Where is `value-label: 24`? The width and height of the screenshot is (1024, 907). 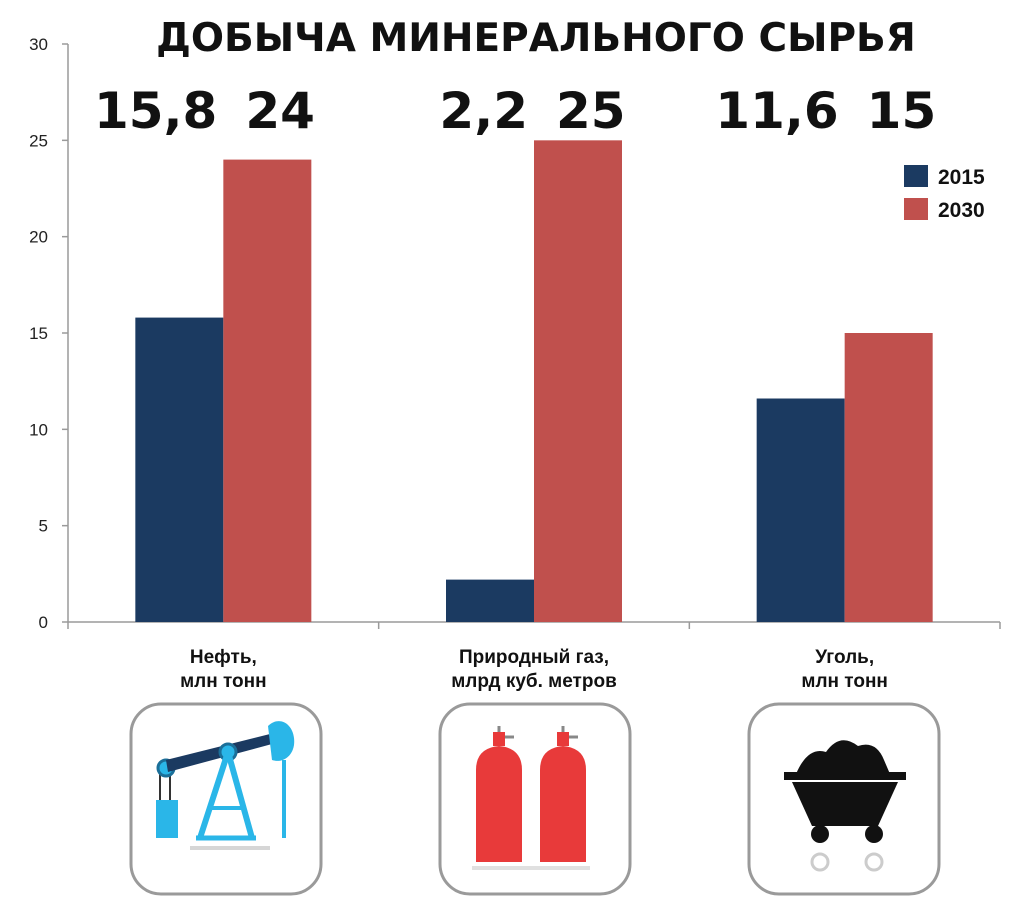
value-label: 24 is located at coordinates (280, 111).